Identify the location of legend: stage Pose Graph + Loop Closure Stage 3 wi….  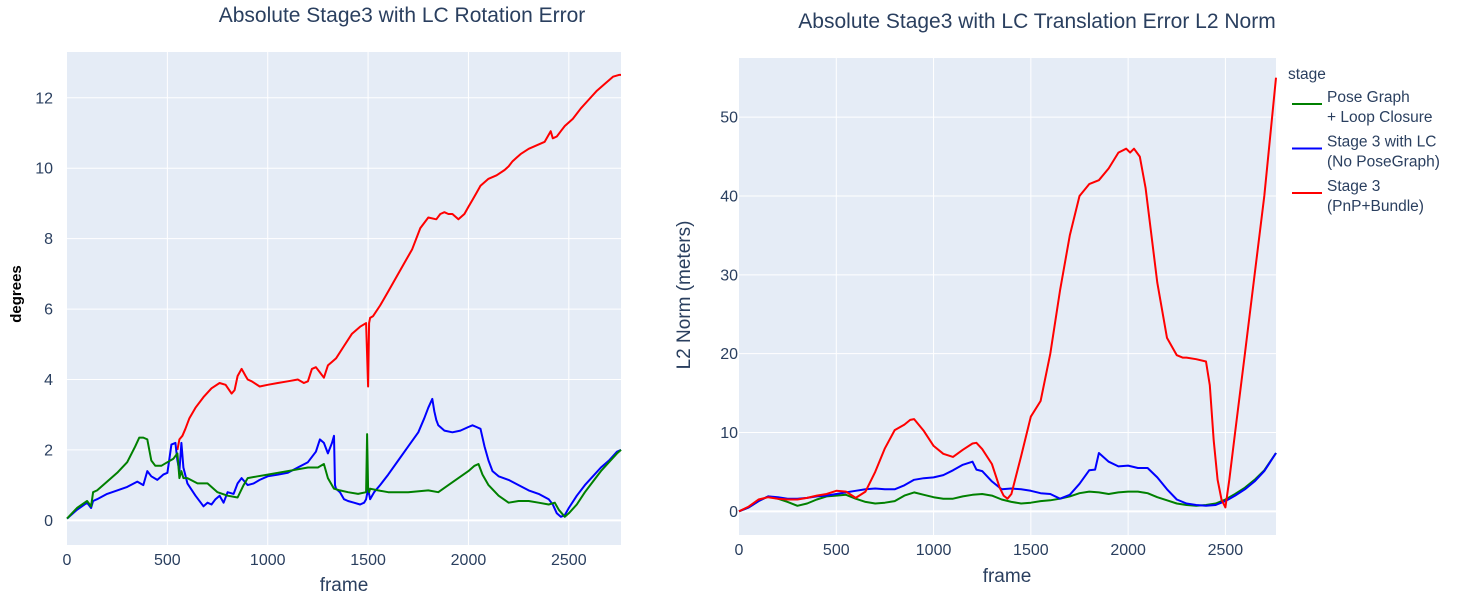
(1364, 140).